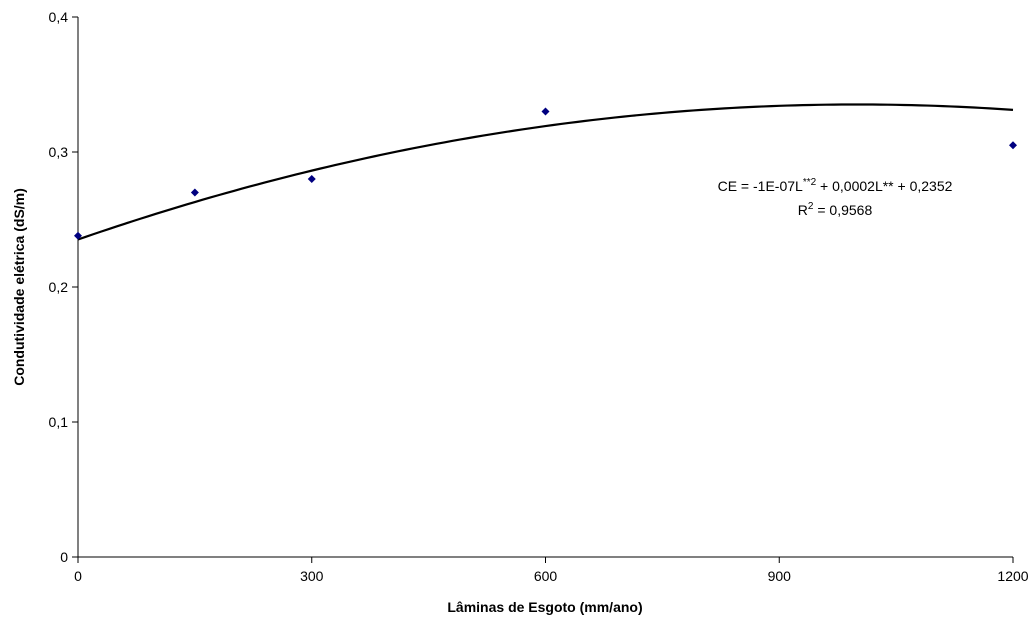  What do you see at coordinates (1012, 576) in the screenshot?
I see `x-tick-label: 1200` at bounding box center [1012, 576].